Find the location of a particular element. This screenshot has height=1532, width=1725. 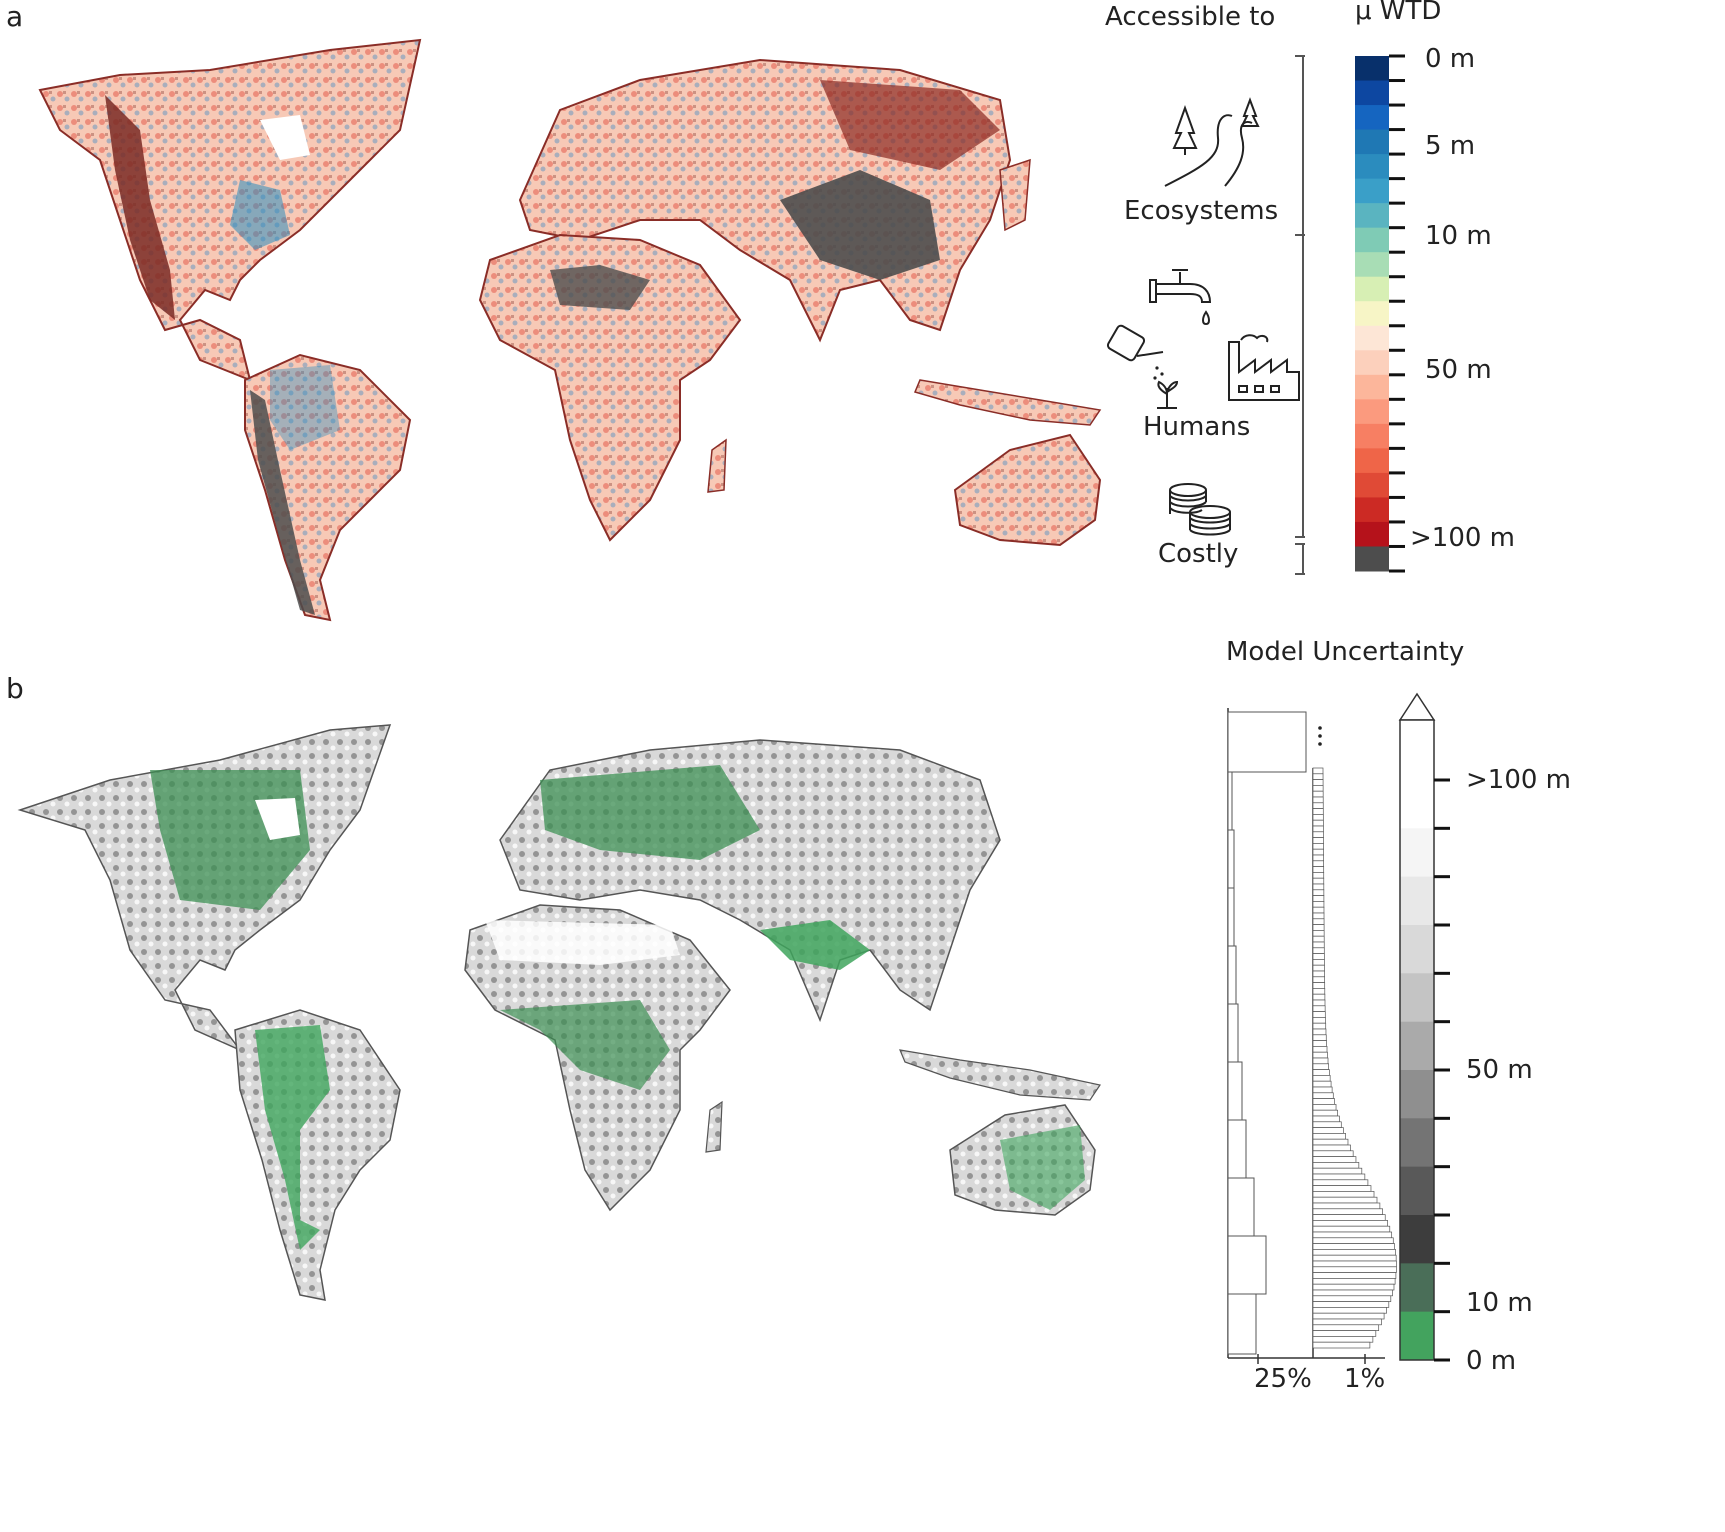

amazon-blue is located at coordinates (305, 407).